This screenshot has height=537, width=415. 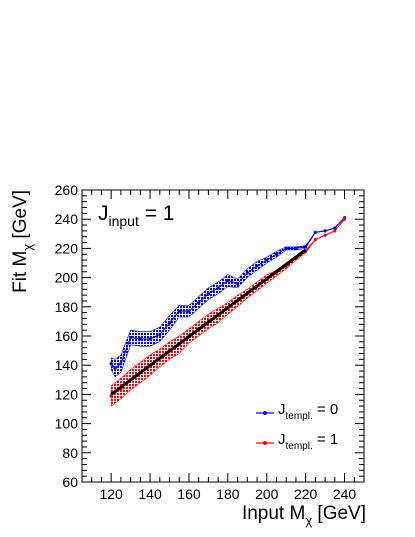 What do you see at coordinates (67, 219) in the screenshot?
I see `y-tick-label: 240` at bounding box center [67, 219].